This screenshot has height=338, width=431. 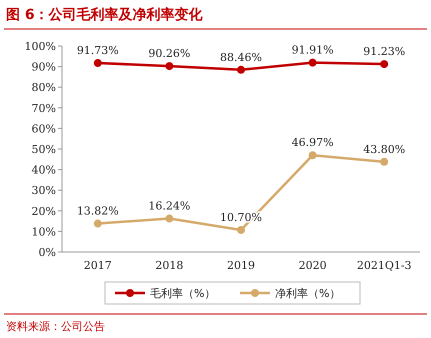 What do you see at coordinates (44, 211) in the screenshot?
I see `y-tick-label: 20%` at bounding box center [44, 211].